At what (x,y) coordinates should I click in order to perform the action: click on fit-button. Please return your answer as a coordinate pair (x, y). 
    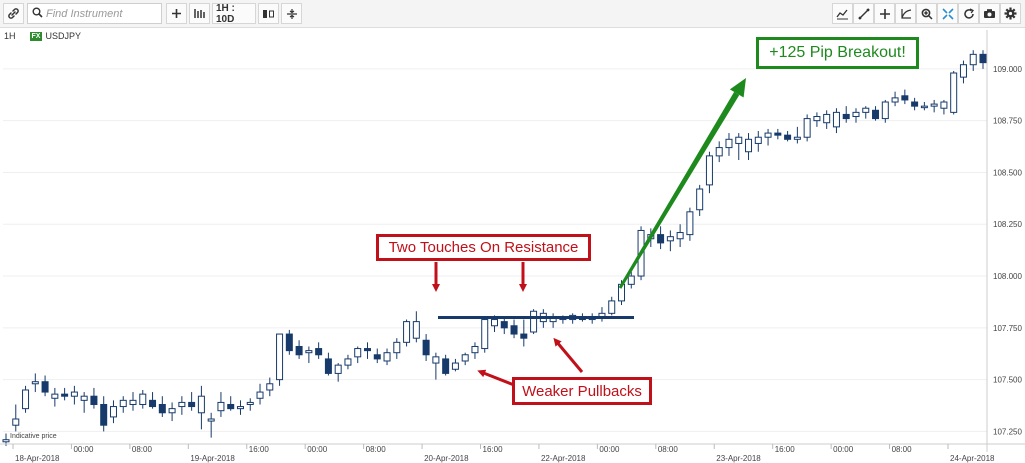
    Looking at the image, I should click on (947, 13).